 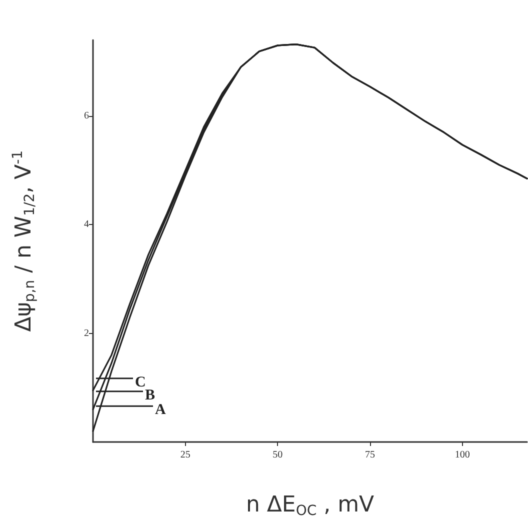 What do you see at coordinates (140, 382) in the screenshot?
I see `legend-label: C` at bounding box center [140, 382].